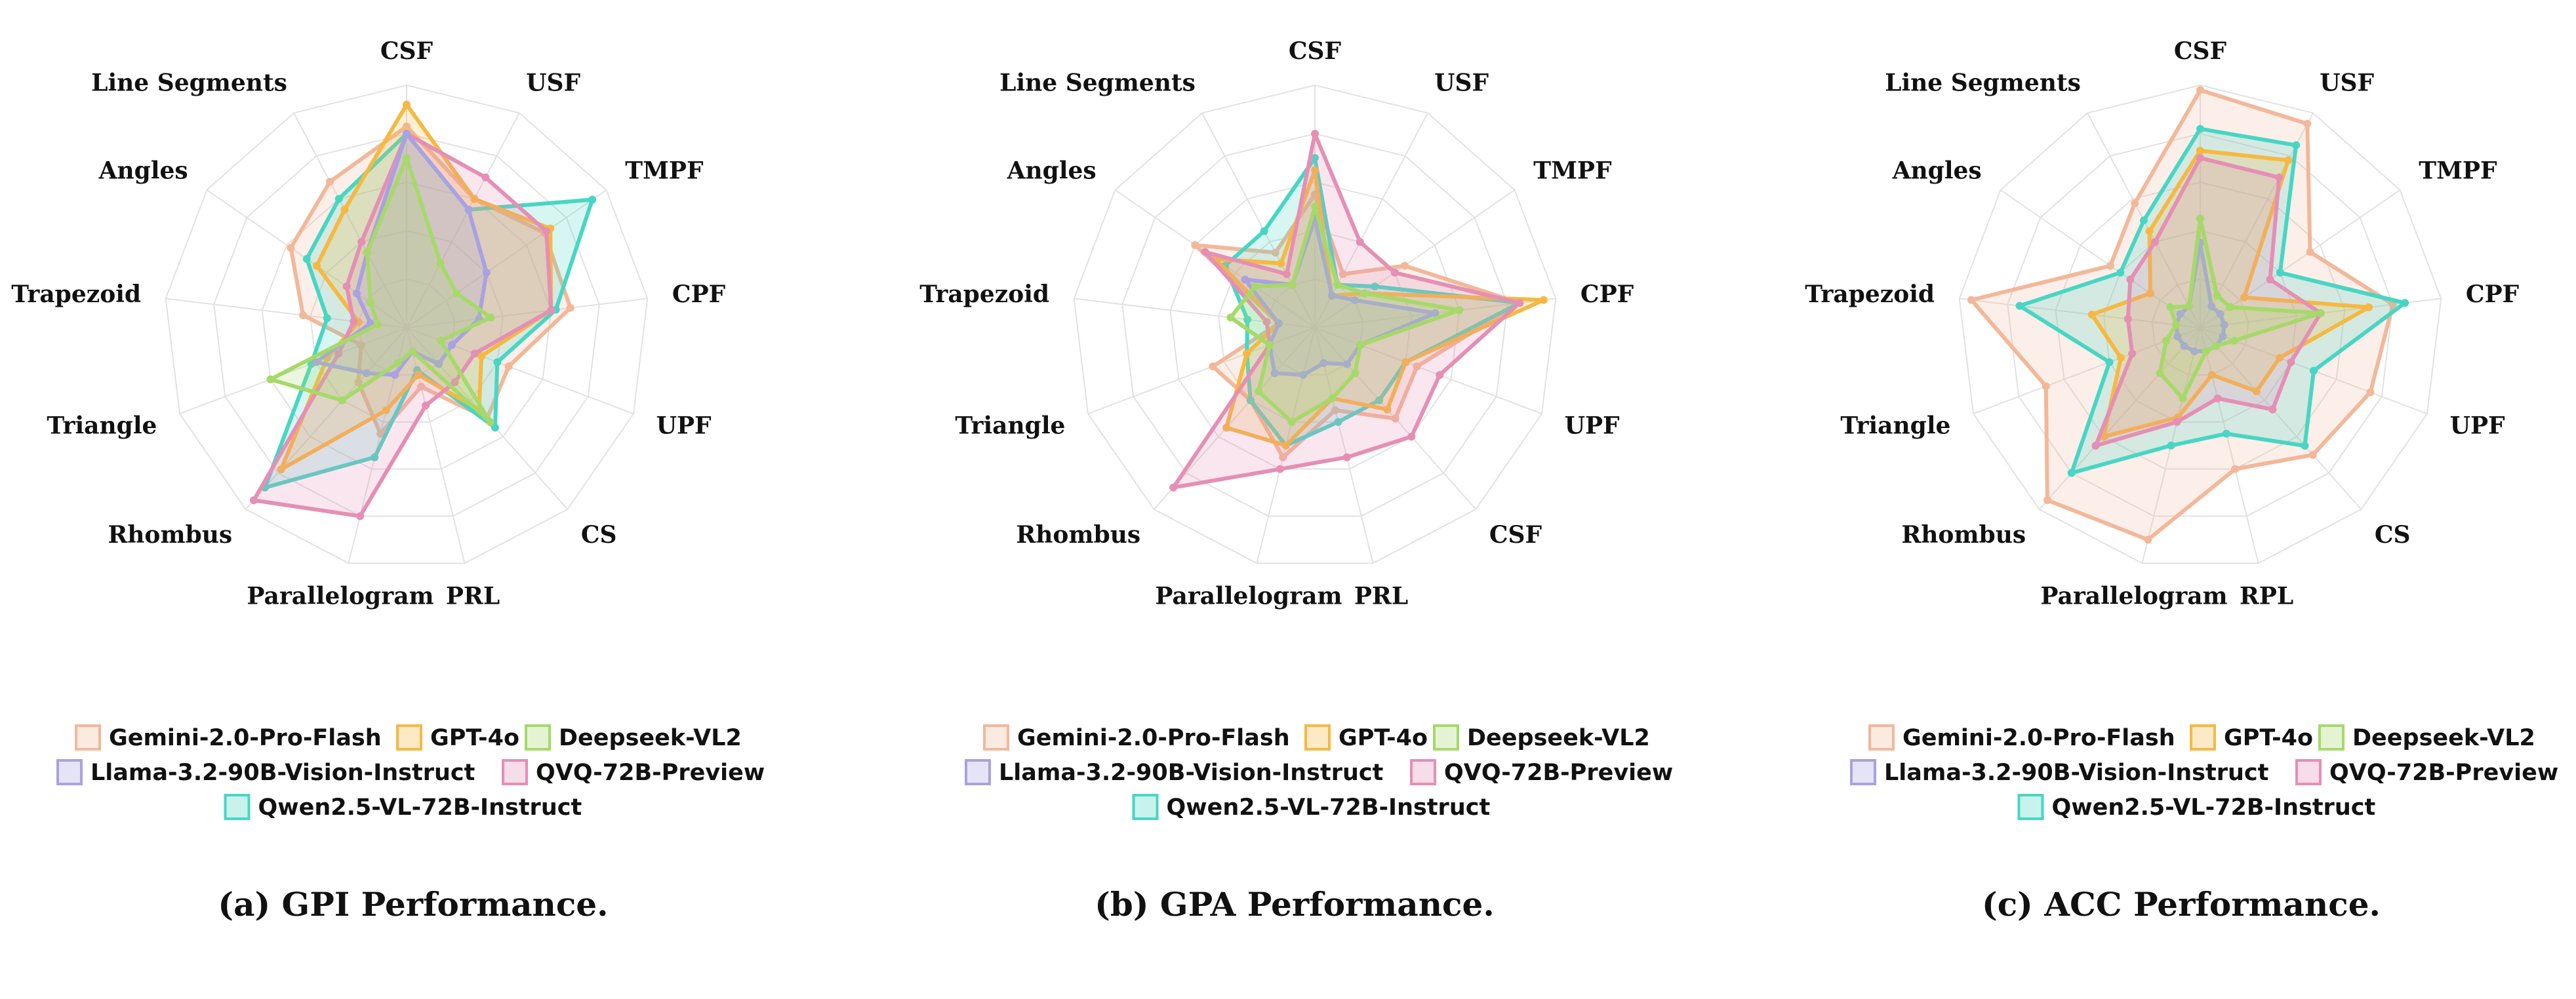  I want to click on legend-label: GPT-4o, so click(2268, 738).